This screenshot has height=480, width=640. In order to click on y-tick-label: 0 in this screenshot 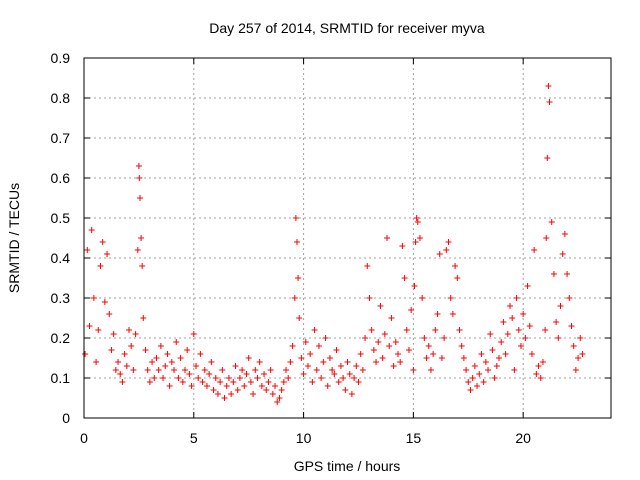, I will do `click(66, 418)`.